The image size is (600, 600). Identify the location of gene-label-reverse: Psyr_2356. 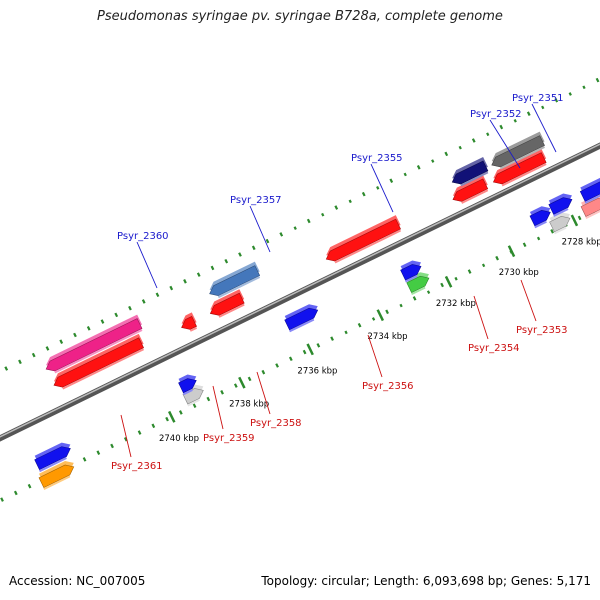
(388, 386).